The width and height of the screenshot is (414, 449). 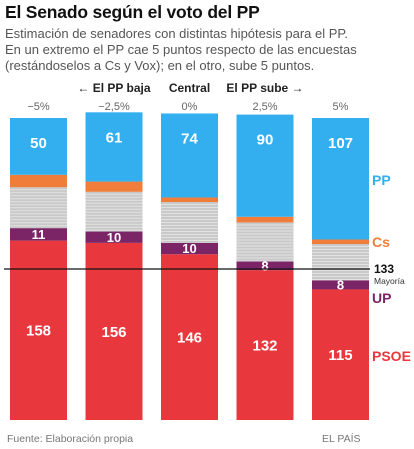 I want to click on tick-label: 5%, so click(x=341, y=107).